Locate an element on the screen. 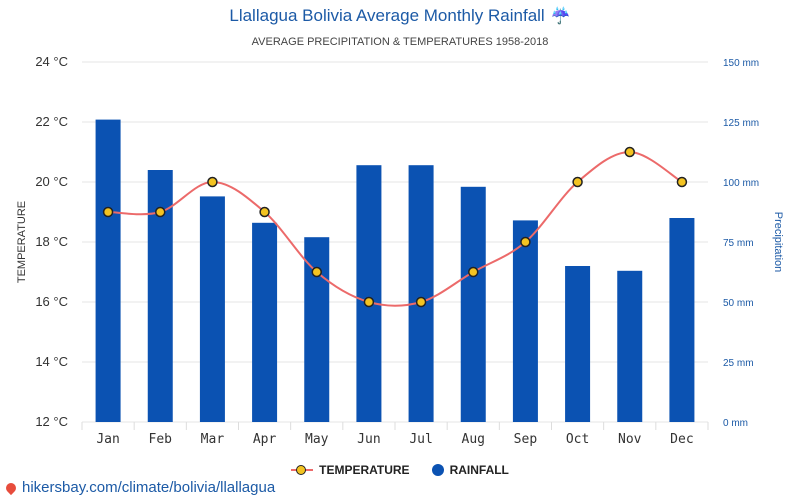 The image size is (800, 500). y-right-tick-label: 125 mm is located at coordinates (741, 123).